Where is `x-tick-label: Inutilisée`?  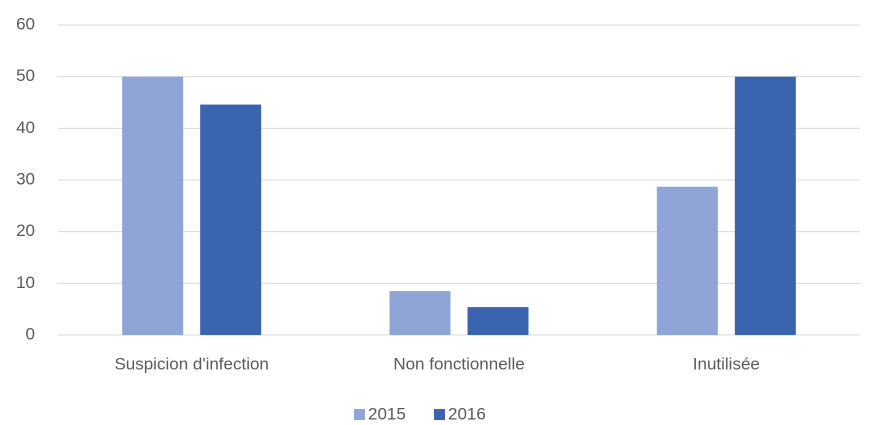
x-tick-label: Inutilisée is located at coordinates (726, 363).